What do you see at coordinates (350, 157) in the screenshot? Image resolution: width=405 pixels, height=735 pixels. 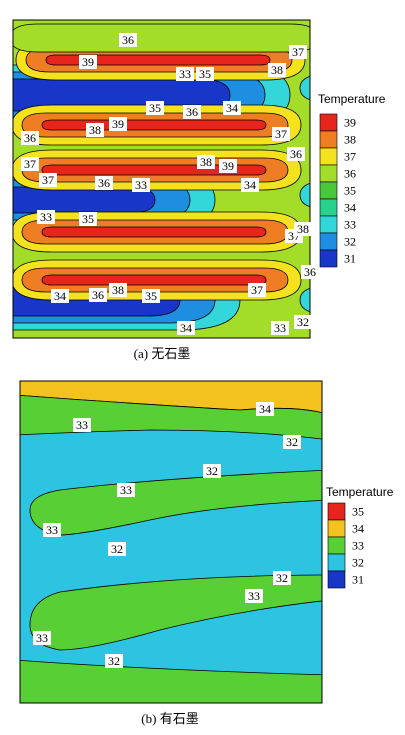 I see `legend-label: 37` at bounding box center [350, 157].